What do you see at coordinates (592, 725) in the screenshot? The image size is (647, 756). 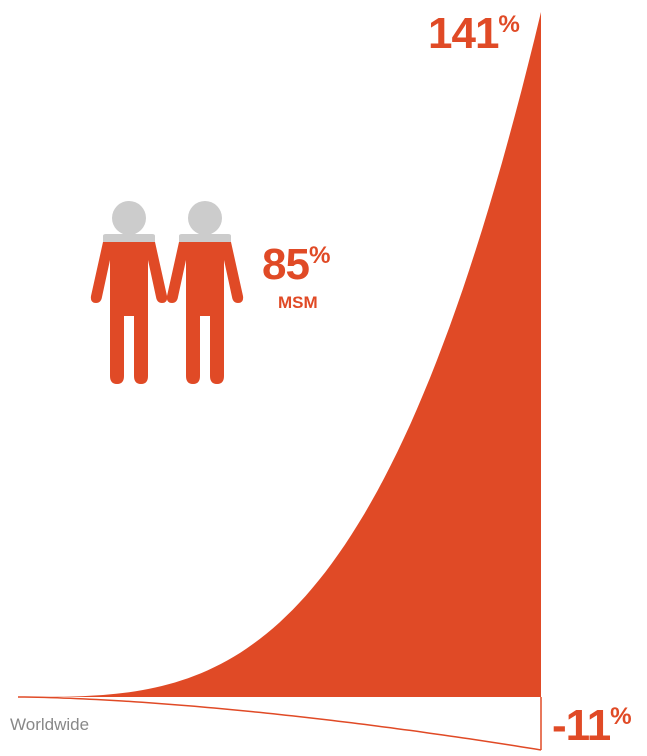 I see `decrease-value-label: -11%` at bounding box center [592, 725].